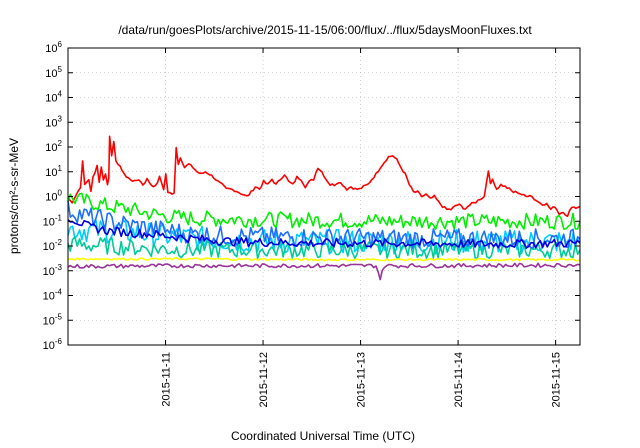 The image size is (640, 448). Describe the element at coordinates (53, 121) in the screenshot. I see `y-tick-label: 10³` at that location.